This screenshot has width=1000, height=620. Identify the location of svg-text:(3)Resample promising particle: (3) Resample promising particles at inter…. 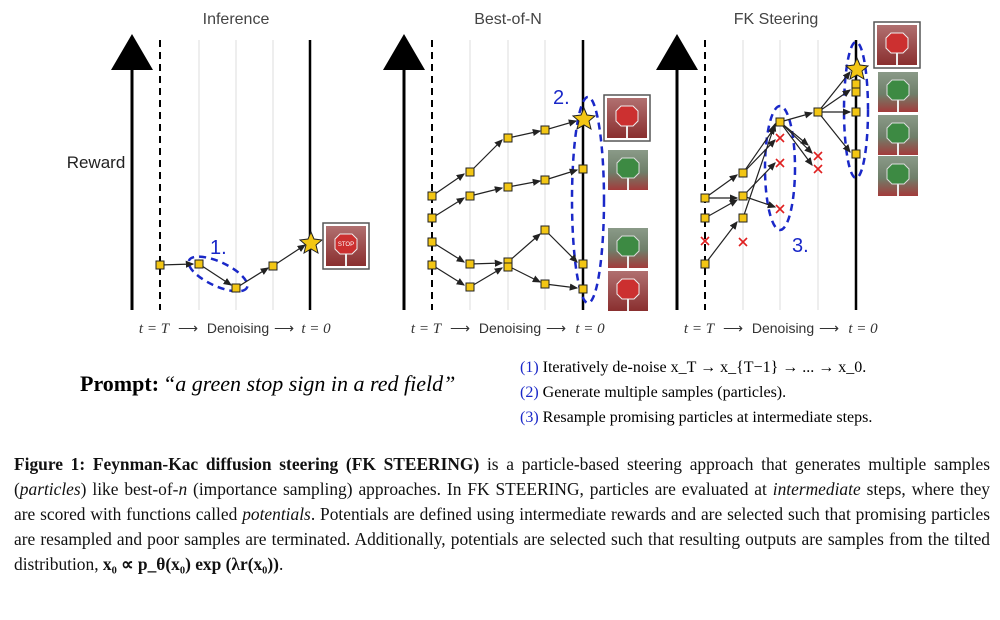
(696, 417).